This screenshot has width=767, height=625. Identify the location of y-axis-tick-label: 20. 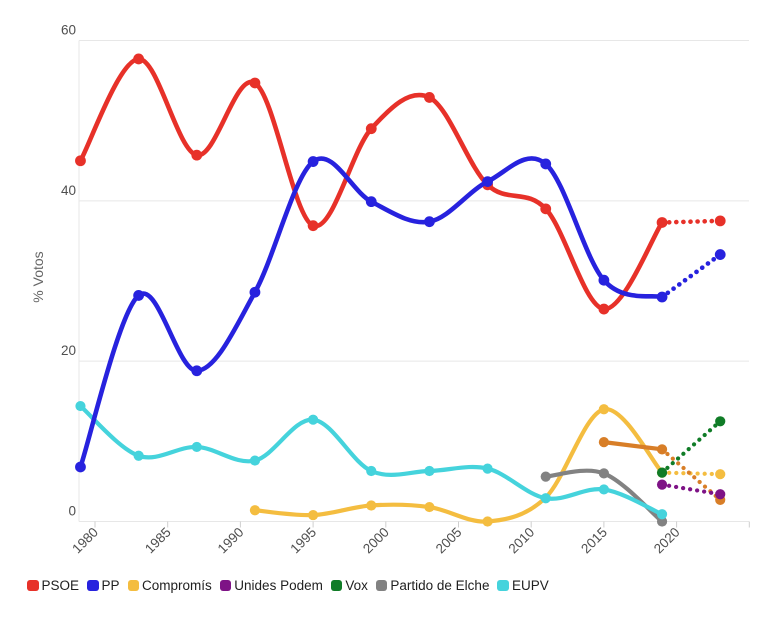
(68, 350).